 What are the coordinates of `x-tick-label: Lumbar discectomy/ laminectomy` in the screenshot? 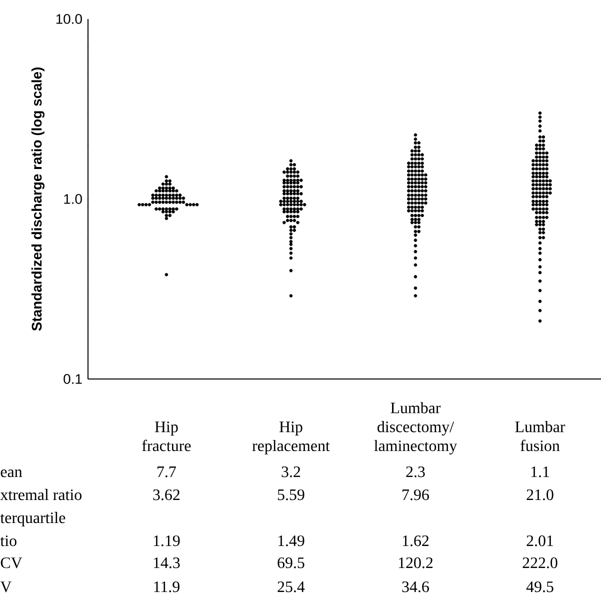 It's located at (416, 428).